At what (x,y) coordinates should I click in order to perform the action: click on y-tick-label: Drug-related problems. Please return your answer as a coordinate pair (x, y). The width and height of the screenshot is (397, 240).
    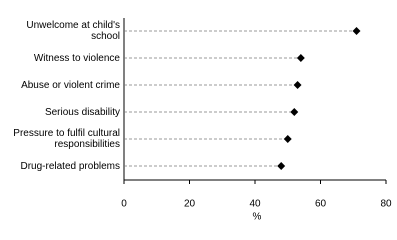
    Looking at the image, I should click on (70, 166).